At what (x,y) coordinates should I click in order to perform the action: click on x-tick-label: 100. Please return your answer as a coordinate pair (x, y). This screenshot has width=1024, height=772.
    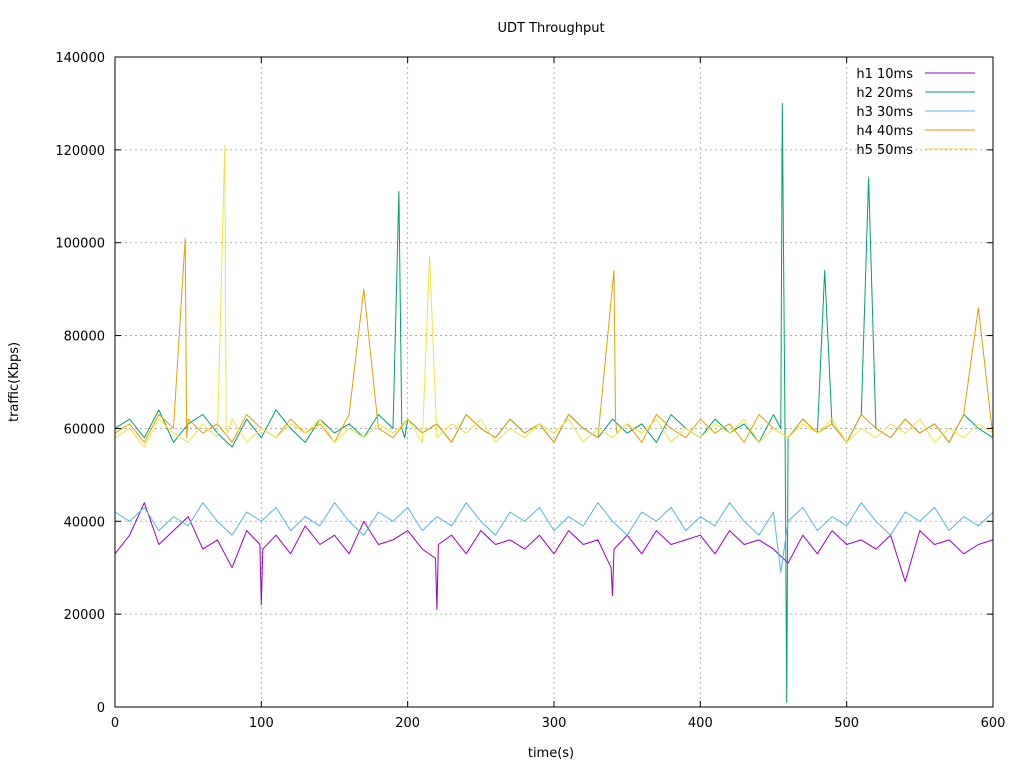
    Looking at the image, I should click on (261, 723).